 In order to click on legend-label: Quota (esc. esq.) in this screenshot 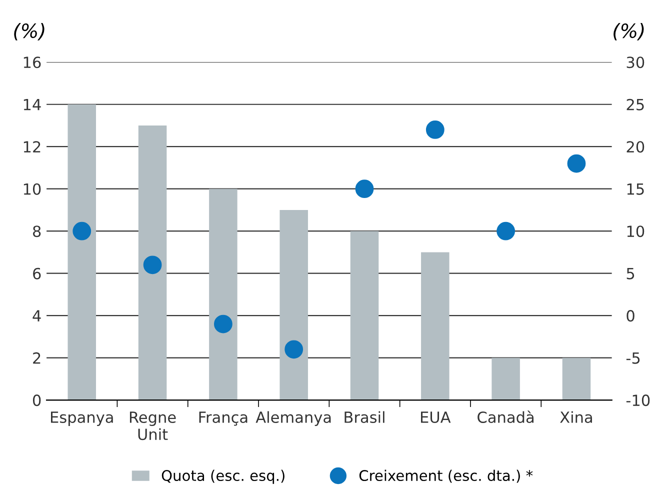, I will do `click(223, 477)`.